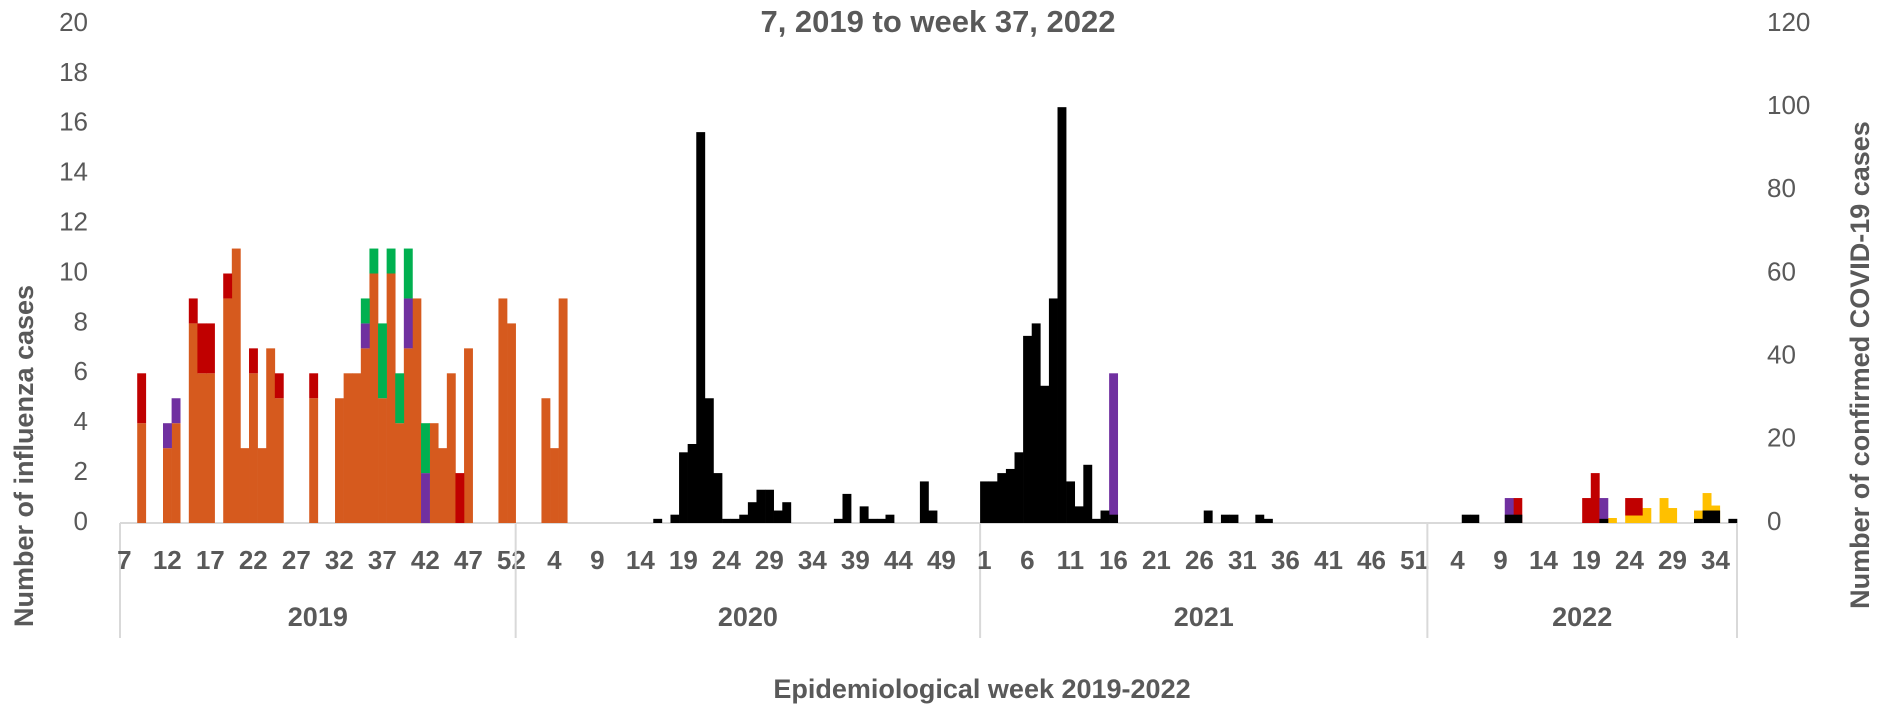 The image size is (1878, 705). I want to click on x-tick-label: 47, so click(468, 560).